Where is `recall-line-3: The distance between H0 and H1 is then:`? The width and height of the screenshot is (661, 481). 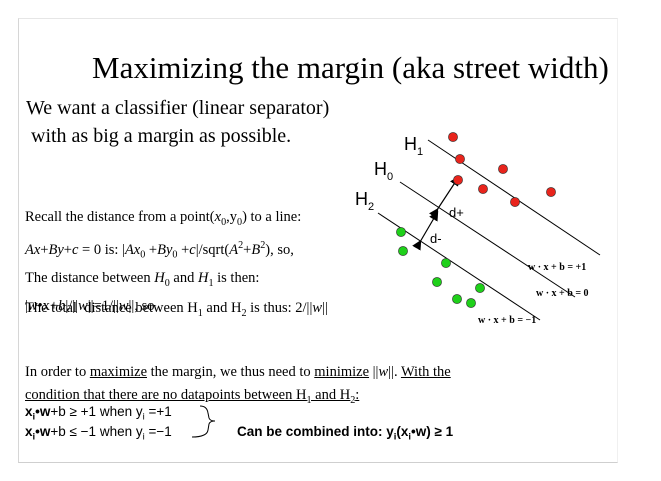 recall-line-3: The distance between H0 and H1 is then: is located at coordinates (142, 279).